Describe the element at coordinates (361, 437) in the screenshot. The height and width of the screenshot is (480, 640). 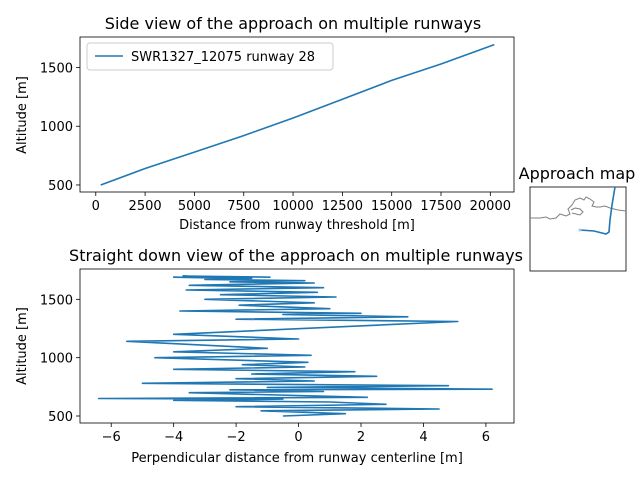
I see `x-tick-label: 2` at that location.